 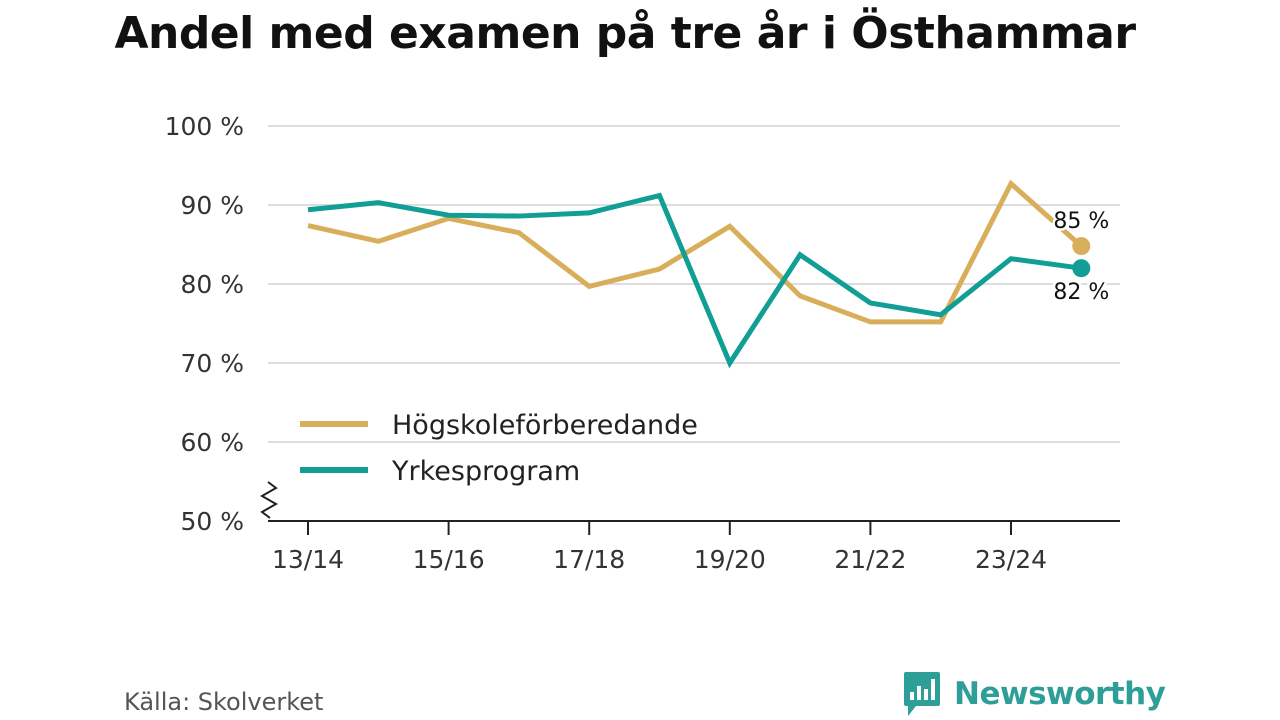 What do you see at coordinates (449, 559) in the screenshot?
I see `x-tick-label: 15/16` at bounding box center [449, 559].